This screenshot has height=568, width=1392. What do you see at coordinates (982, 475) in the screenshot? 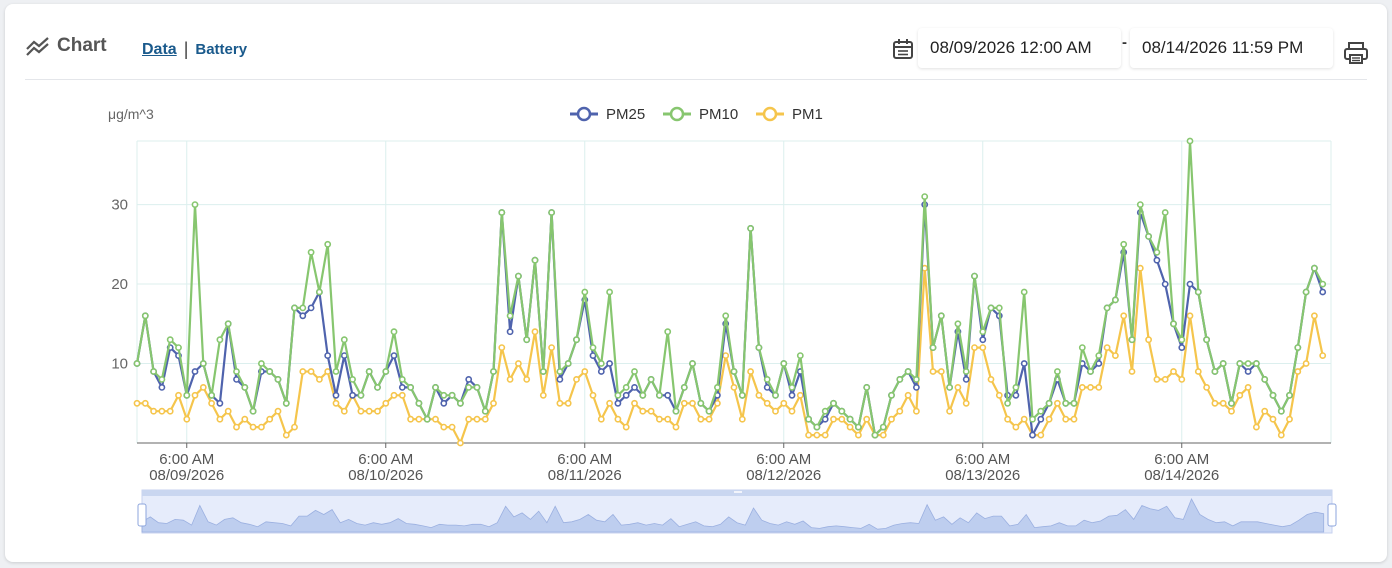
I see `x-tick-date: 08/13/2026` at bounding box center [982, 475].